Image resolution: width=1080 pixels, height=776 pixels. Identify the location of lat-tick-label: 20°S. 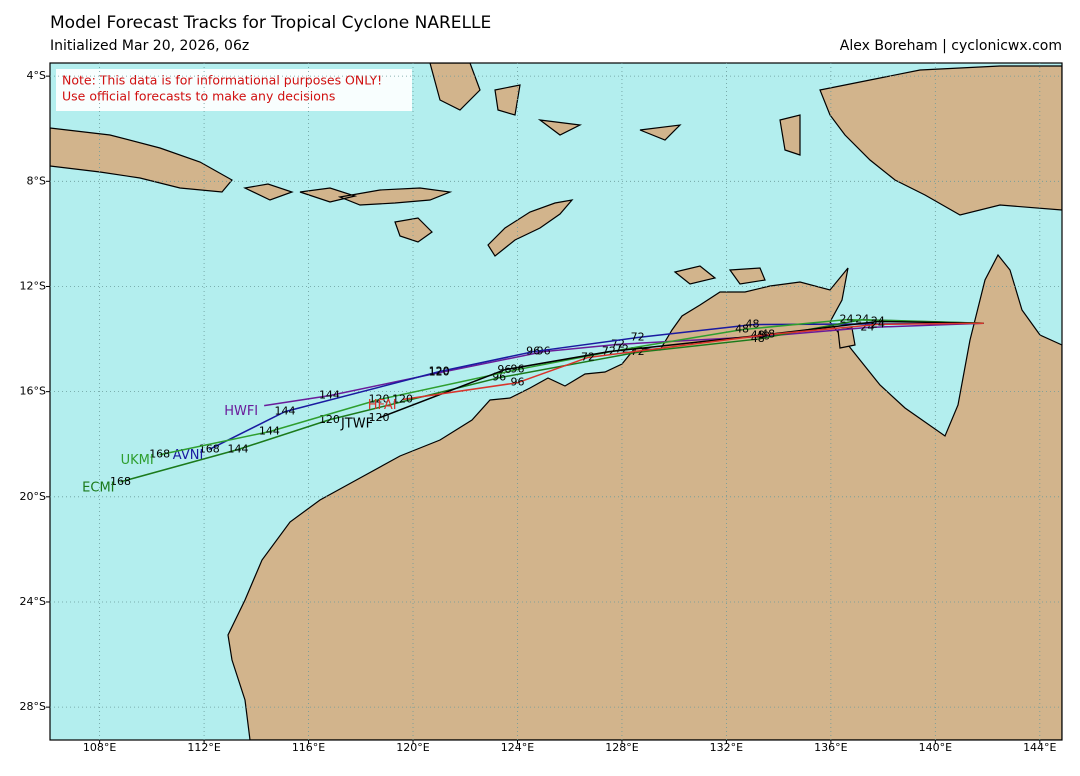
(33, 496).